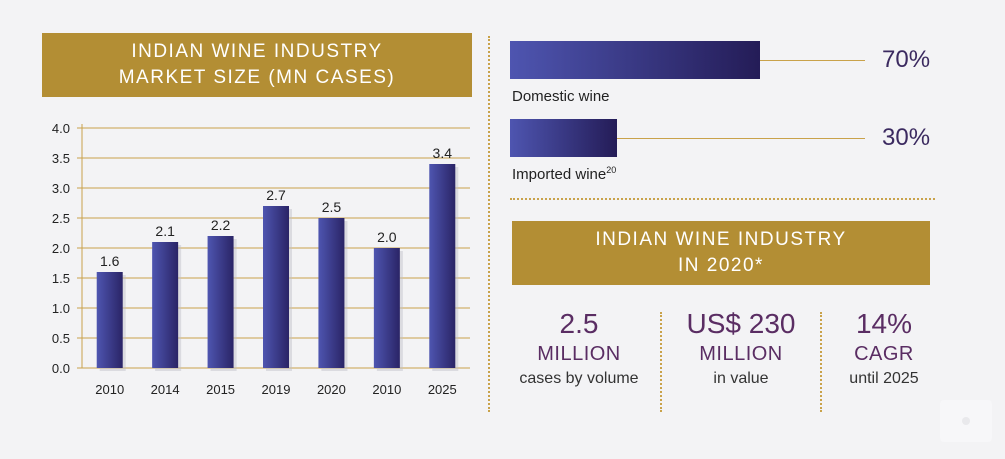 This screenshot has width=1005, height=459. What do you see at coordinates (61, 218) in the screenshot?
I see `y-tick-label: 2.5` at bounding box center [61, 218].